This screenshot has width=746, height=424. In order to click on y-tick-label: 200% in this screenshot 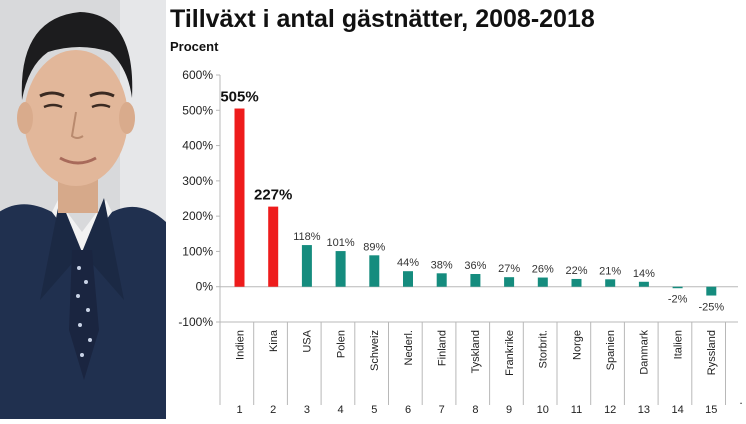, I will do `click(197, 216)`.